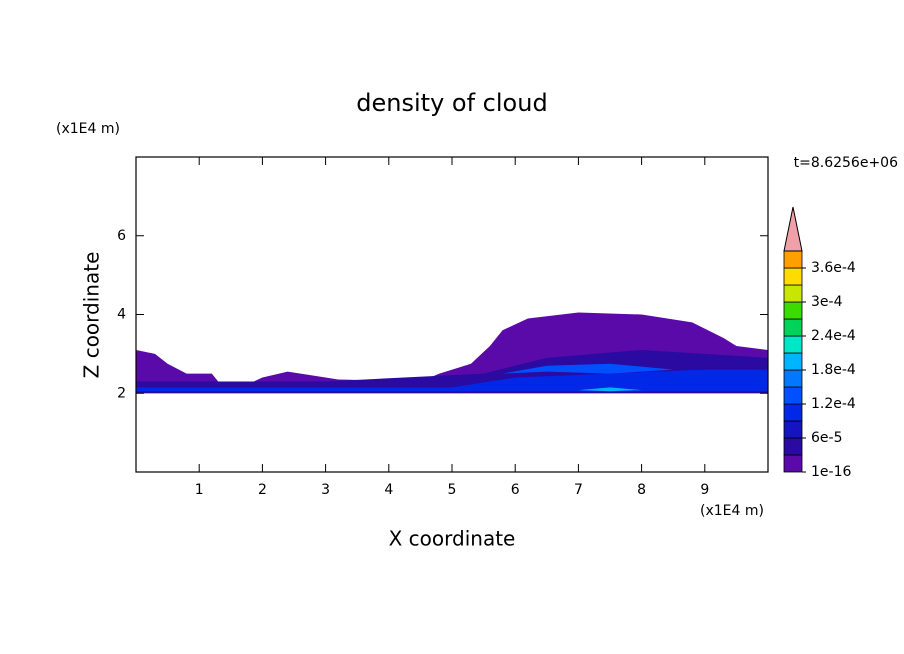 This screenshot has width=904, height=654. I want to click on x-unit: (x1E4 m), so click(732, 511).